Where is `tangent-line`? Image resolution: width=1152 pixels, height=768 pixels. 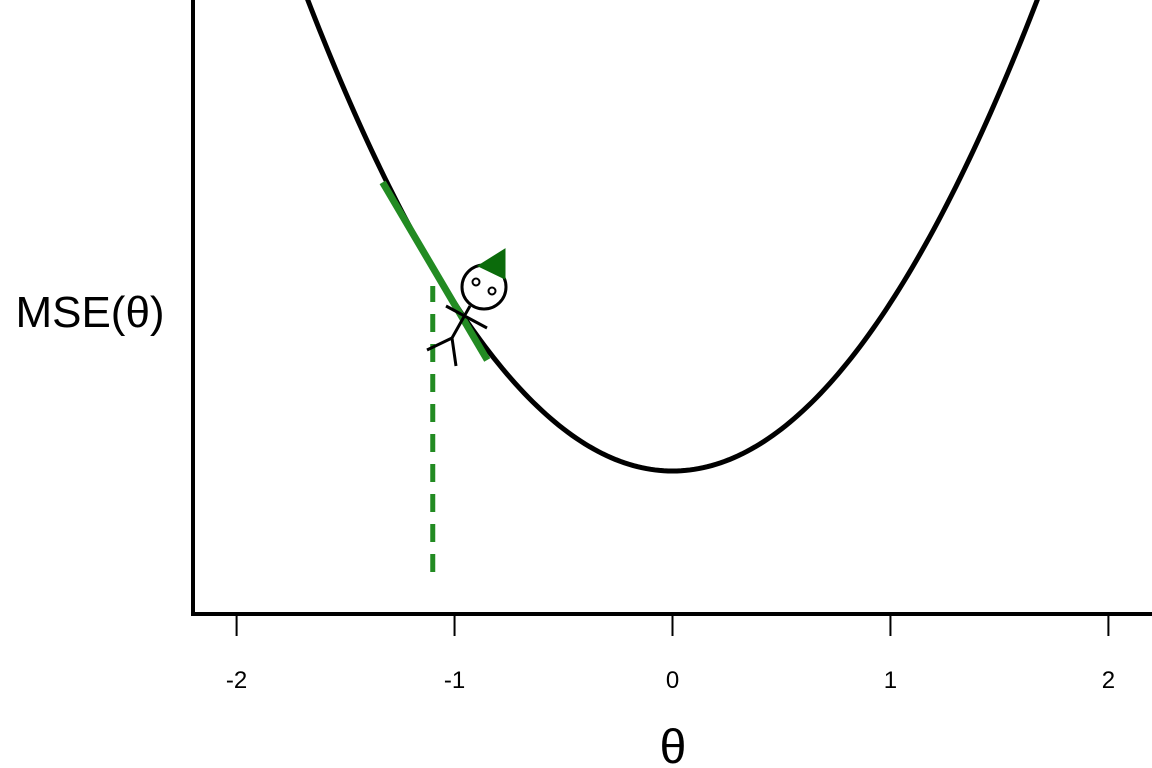
tangent-line is located at coordinates (435, 271).